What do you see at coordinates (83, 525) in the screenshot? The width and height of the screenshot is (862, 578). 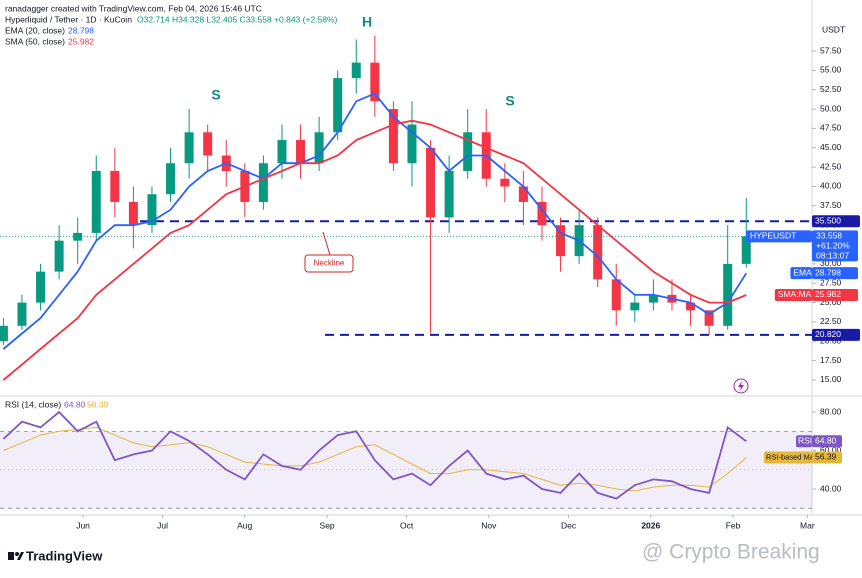 I see `x-tick-label: Jun` at bounding box center [83, 525].